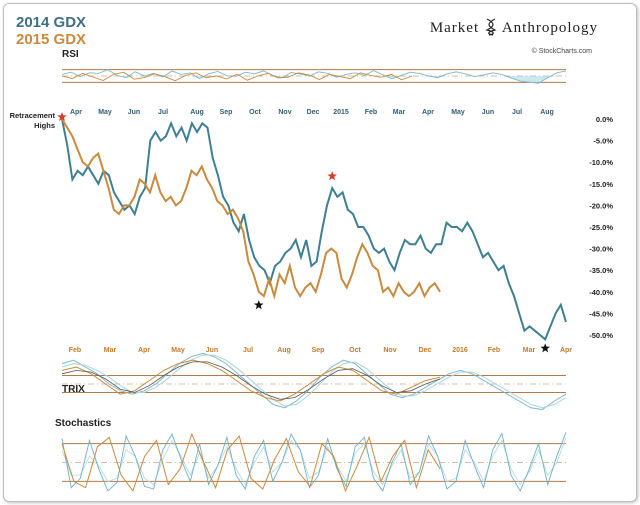 The image size is (640, 505). I want to click on brand-left: Market, so click(454, 28).